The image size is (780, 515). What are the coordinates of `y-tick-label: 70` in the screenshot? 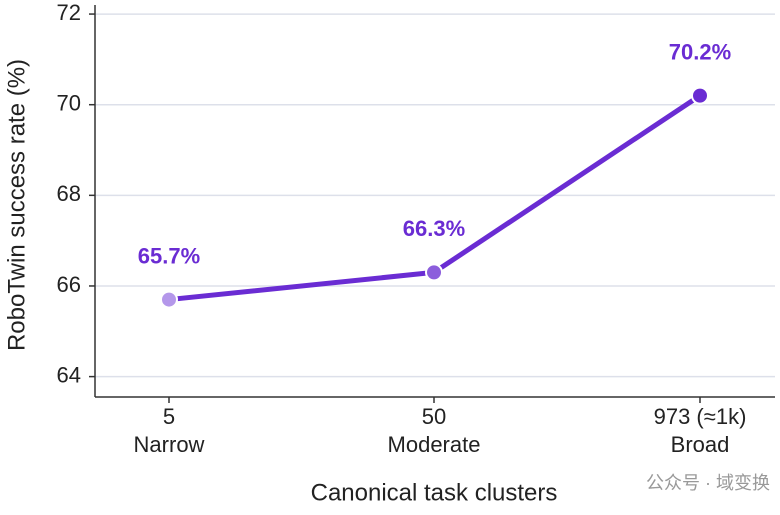 It's located at (69, 103).